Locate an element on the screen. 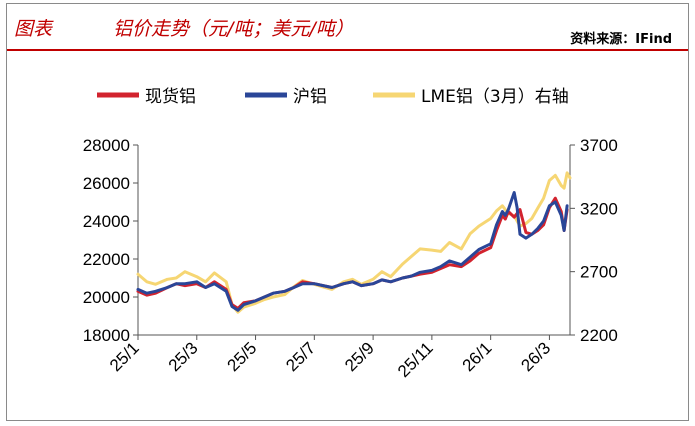 This screenshot has height=426, width=695. y-left-tick-label: 24000 is located at coordinates (106, 221).